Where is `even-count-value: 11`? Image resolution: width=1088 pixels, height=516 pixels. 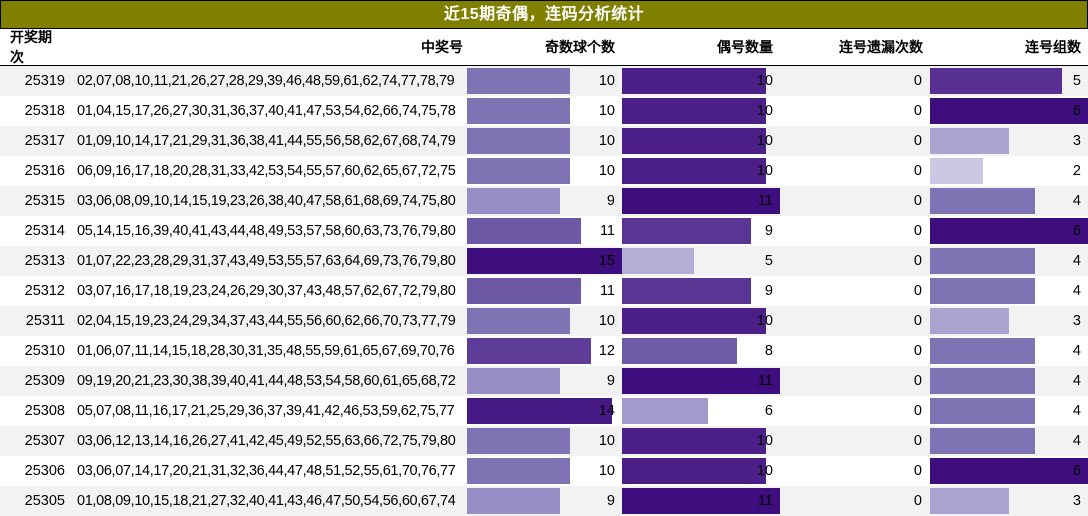
even-count-value: 11 is located at coordinates (765, 381).